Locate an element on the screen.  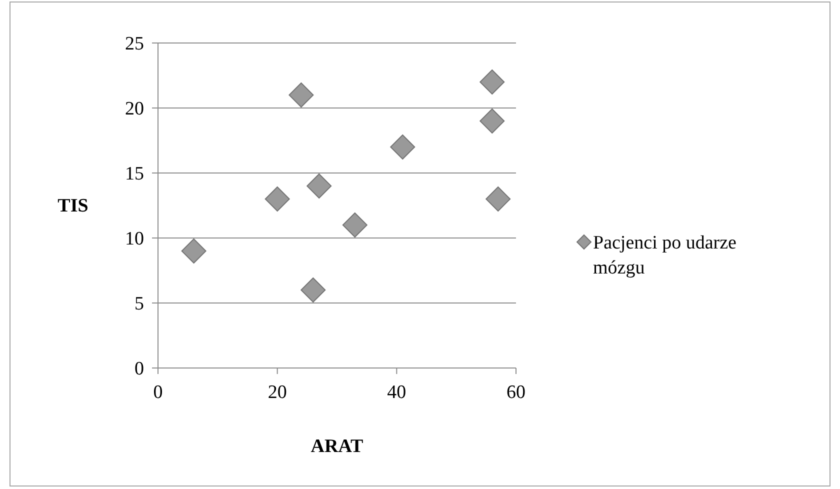
y-axis-title: TIS is located at coordinates (73, 206).